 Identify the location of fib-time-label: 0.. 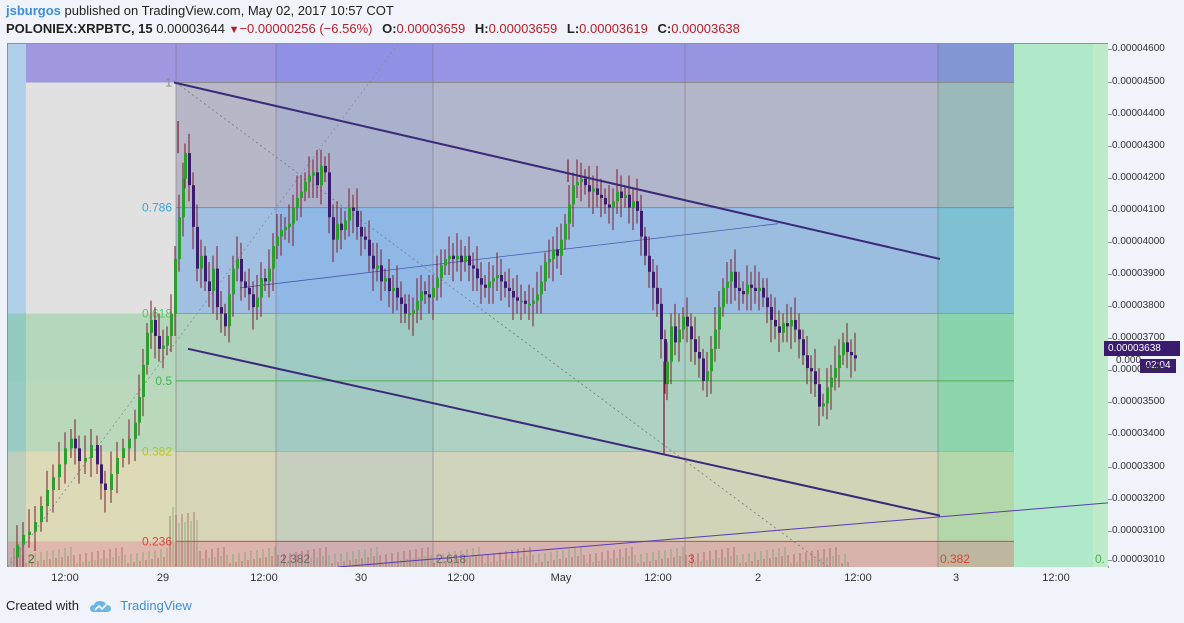
(1100, 559).